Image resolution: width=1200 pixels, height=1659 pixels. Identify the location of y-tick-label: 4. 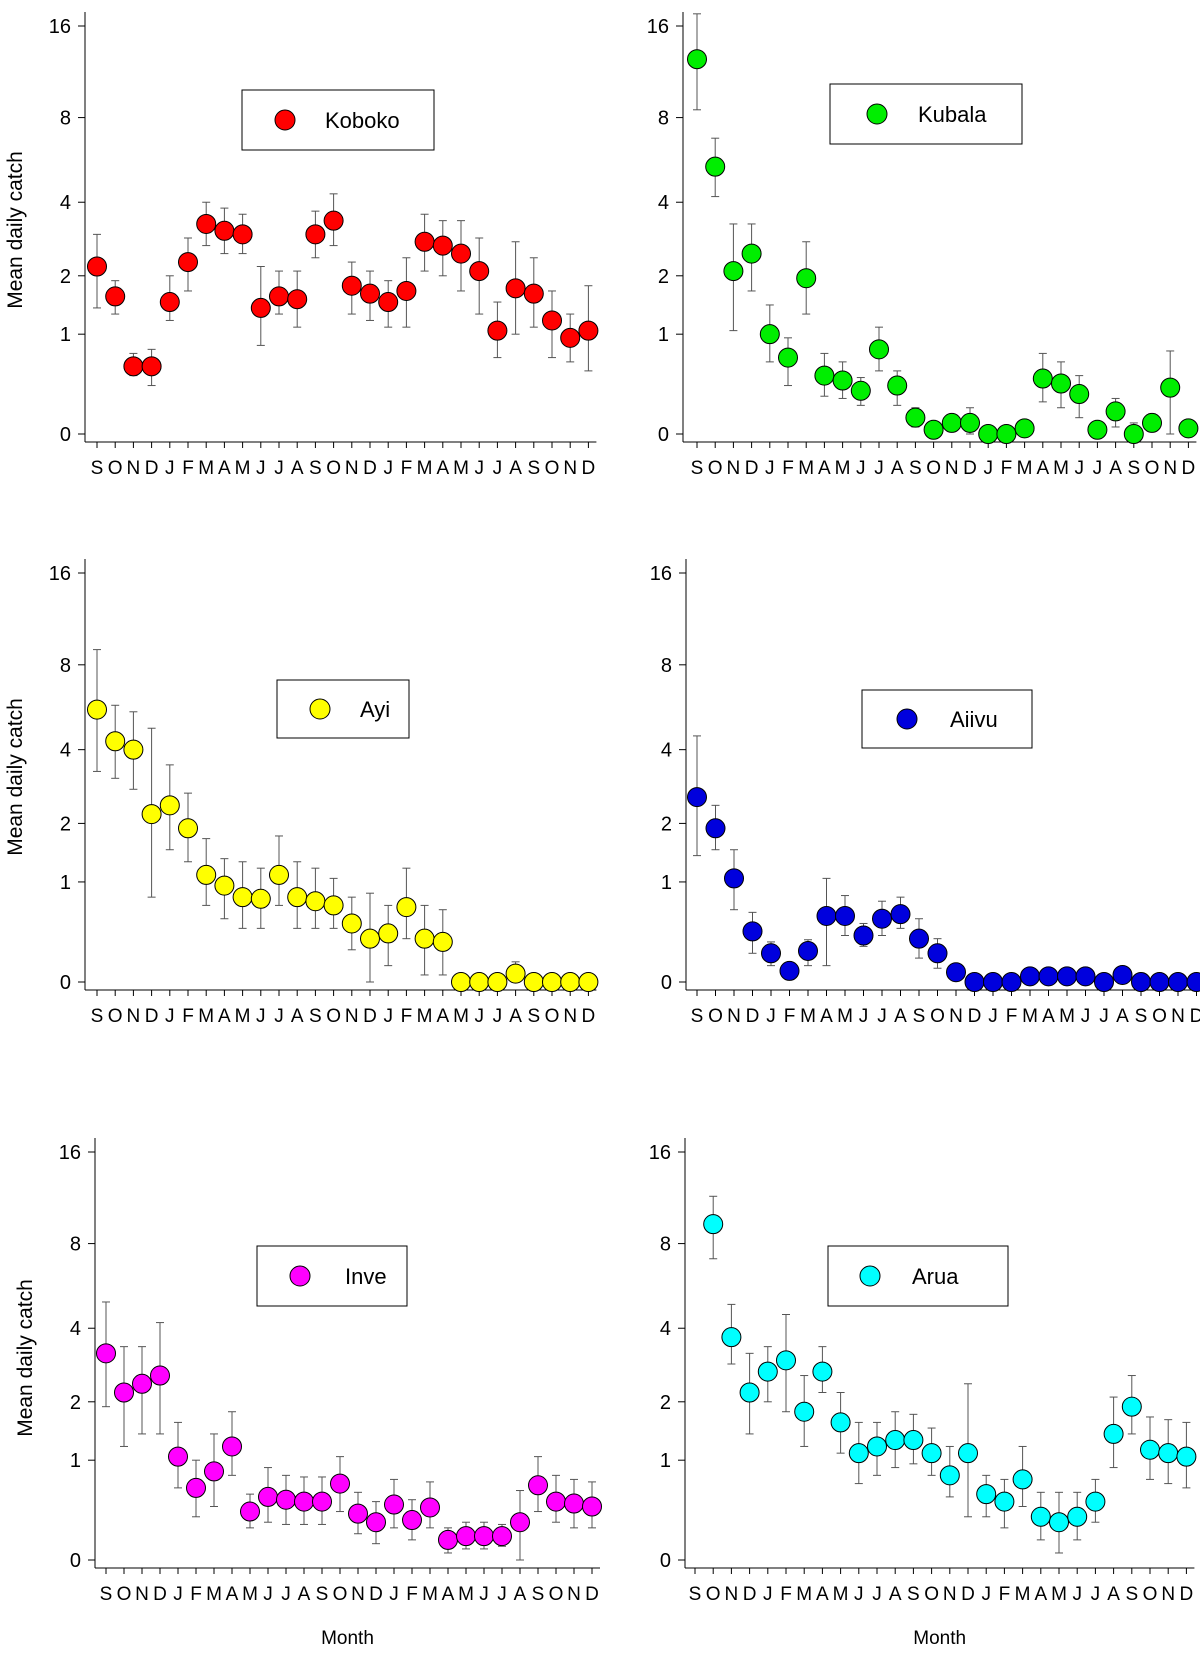
(665, 1329).